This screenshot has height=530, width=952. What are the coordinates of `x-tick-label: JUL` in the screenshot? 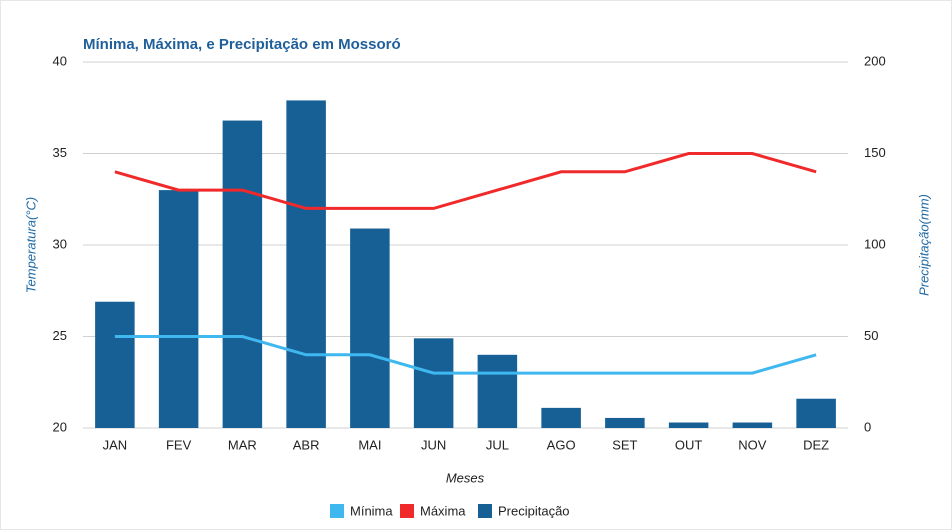 It's located at (497, 444).